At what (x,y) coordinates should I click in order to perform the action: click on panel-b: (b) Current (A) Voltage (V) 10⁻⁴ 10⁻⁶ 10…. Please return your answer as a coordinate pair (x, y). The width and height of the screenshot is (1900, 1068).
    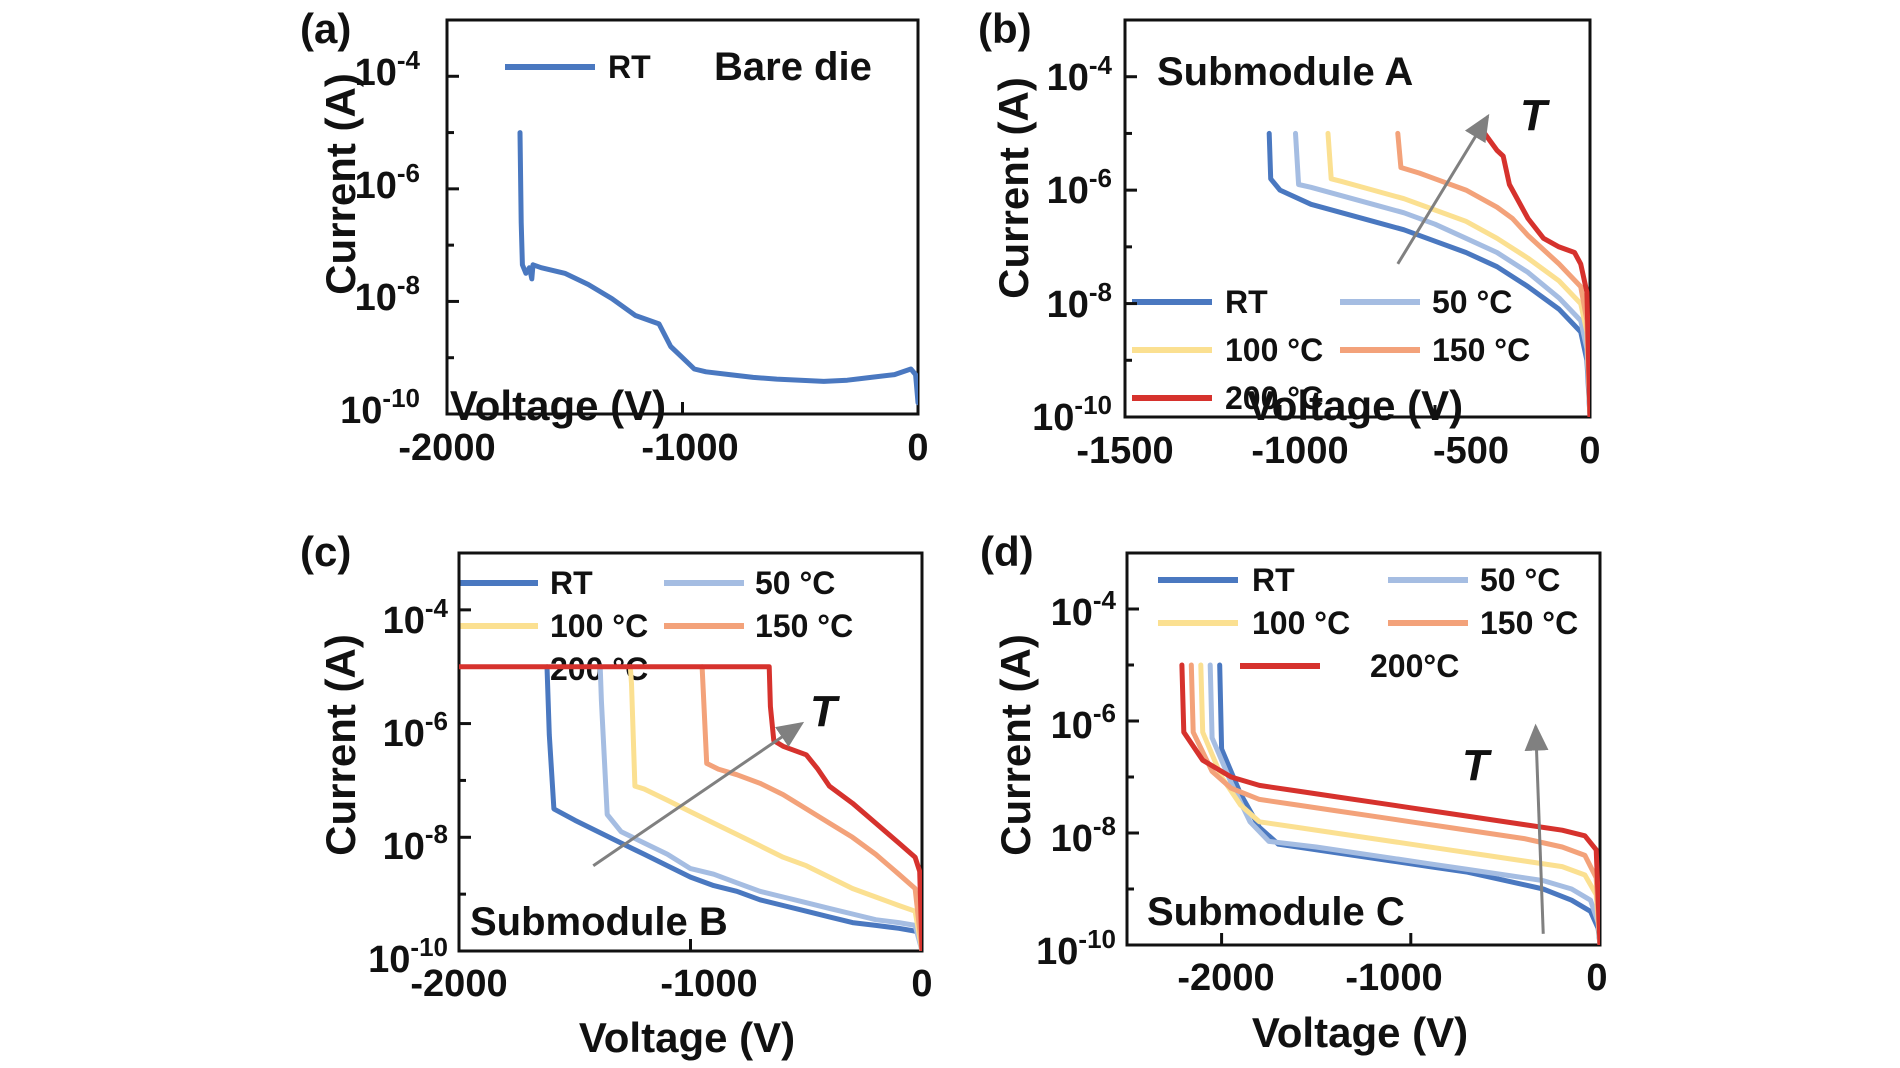
    Looking at the image, I should click on (1289, 238).